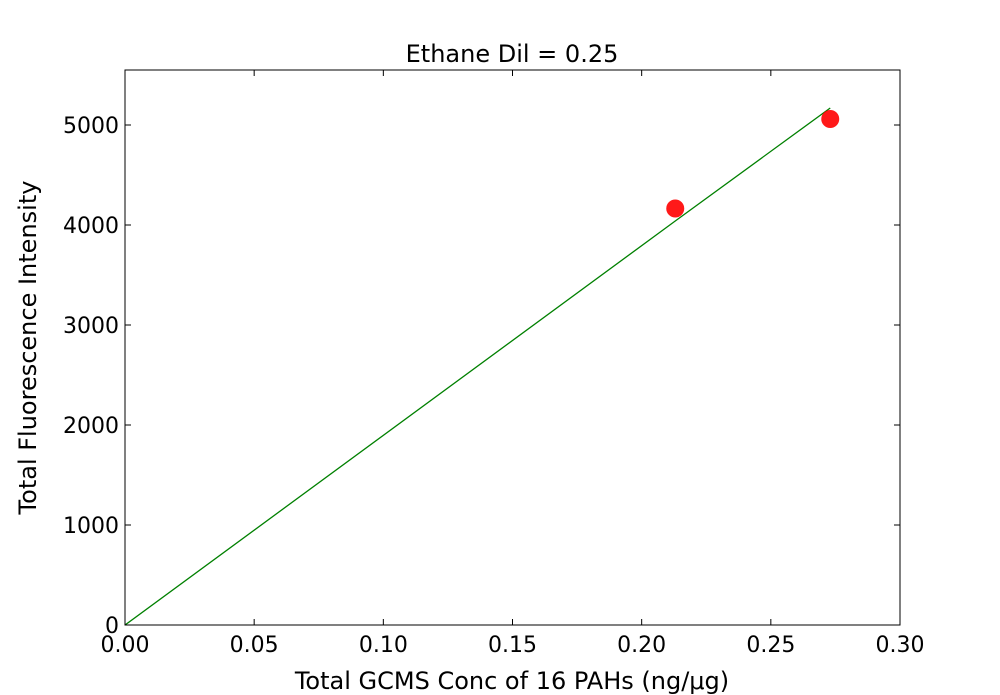  I want to click on x-tick-label: 0.00, so click(125, 645).